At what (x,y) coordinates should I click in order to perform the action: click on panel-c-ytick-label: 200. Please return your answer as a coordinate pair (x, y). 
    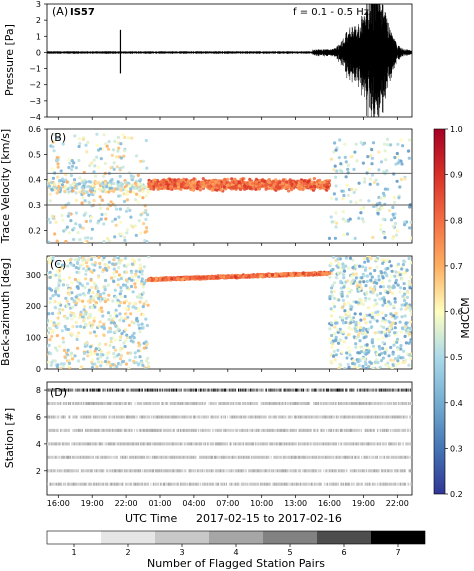
    Looking at the image, I should click on (33, 306).